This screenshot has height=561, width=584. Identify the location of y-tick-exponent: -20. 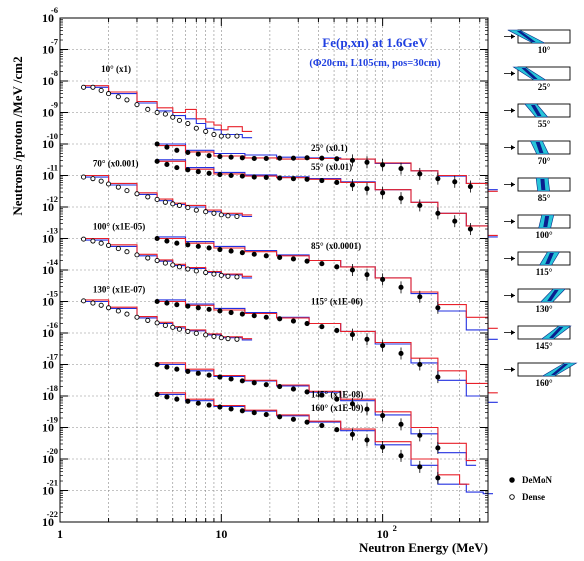
(52, 451).